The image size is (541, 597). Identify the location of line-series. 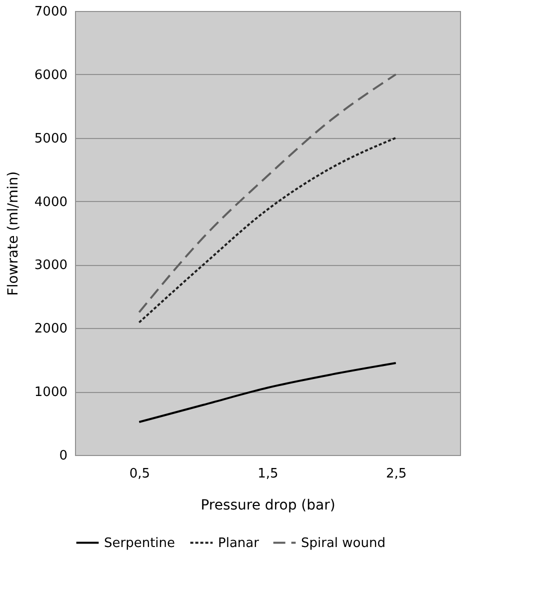
(267, 393).